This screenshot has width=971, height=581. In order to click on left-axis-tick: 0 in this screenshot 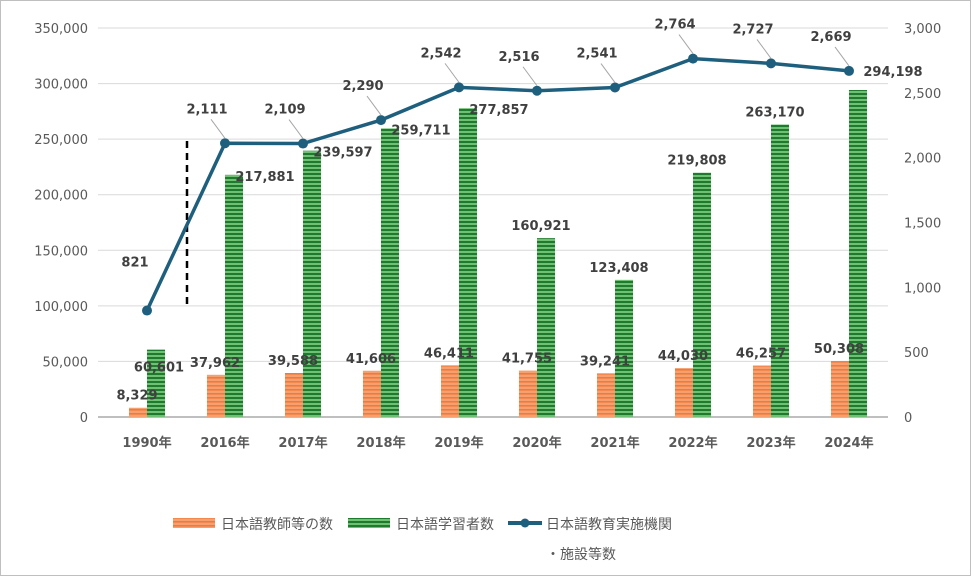, I will do `click(84, 418)`.